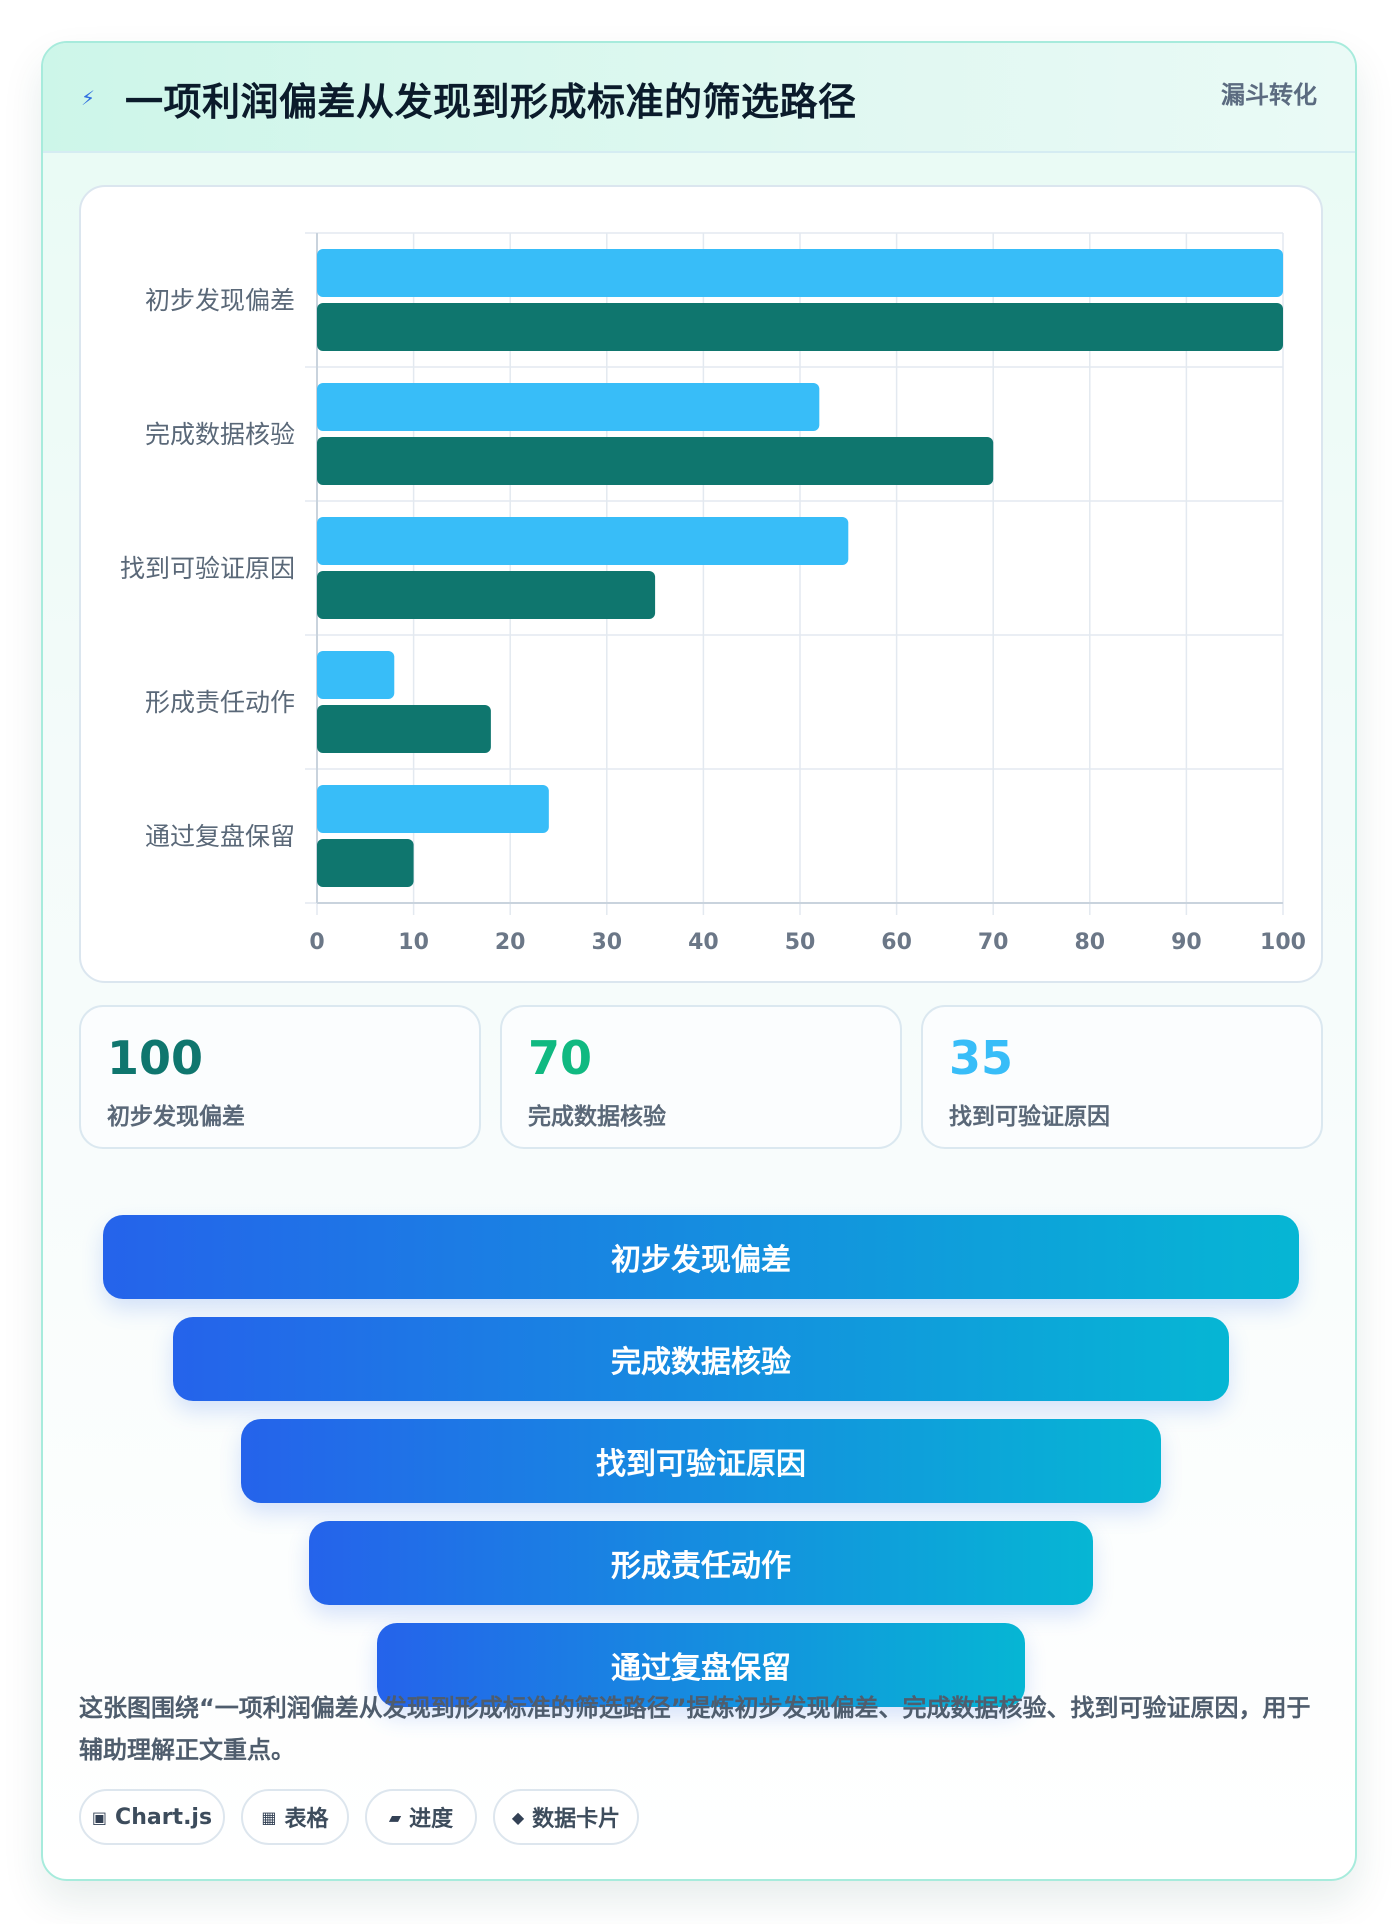 This screenshot has width=1400, height=1924. What do you see at coordinates (800, 942) in the screenshot?
I see `x-tick-label: 50` at bounding box center [800, 942].